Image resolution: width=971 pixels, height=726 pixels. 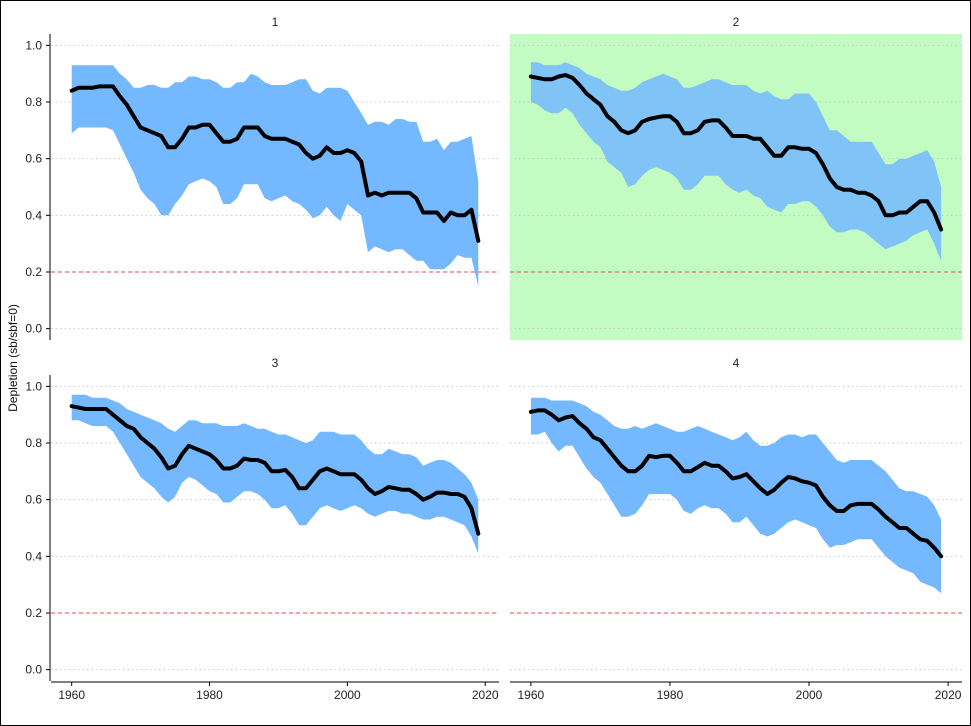 I want to click on panel-1-uncertainty-band, so click(x=275, y=176).